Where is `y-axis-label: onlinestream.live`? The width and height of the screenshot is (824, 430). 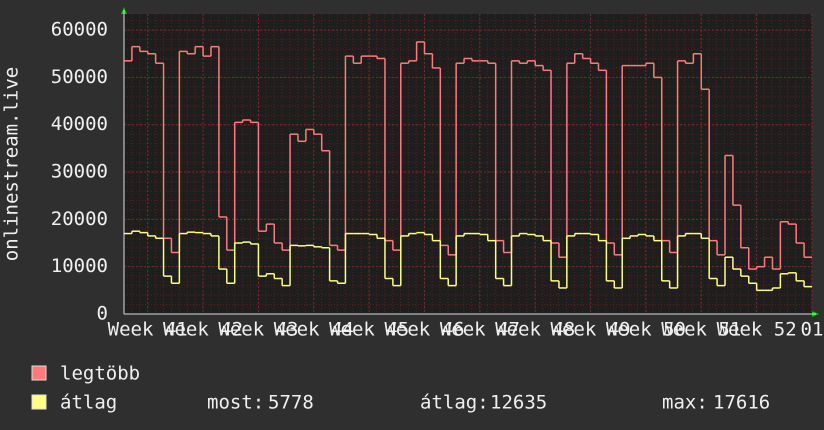 y-axis-label: onlinestream.live is located at coordinates (12, 164).